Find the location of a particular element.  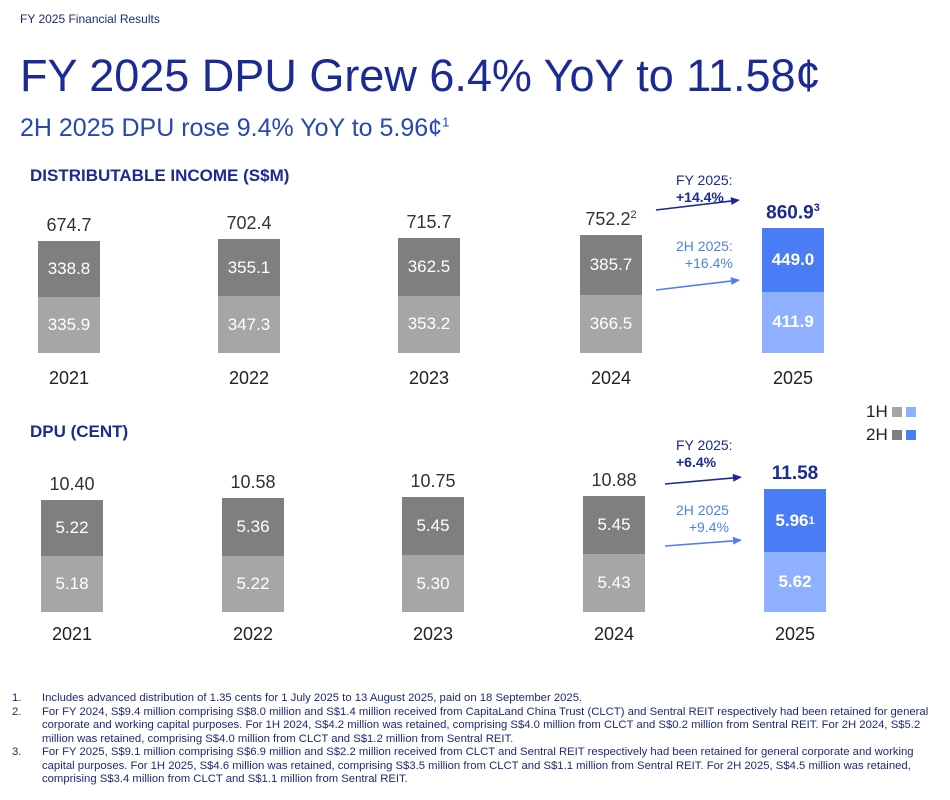

bar-total-2022: 702.4 is located at coordinates (249, 223).